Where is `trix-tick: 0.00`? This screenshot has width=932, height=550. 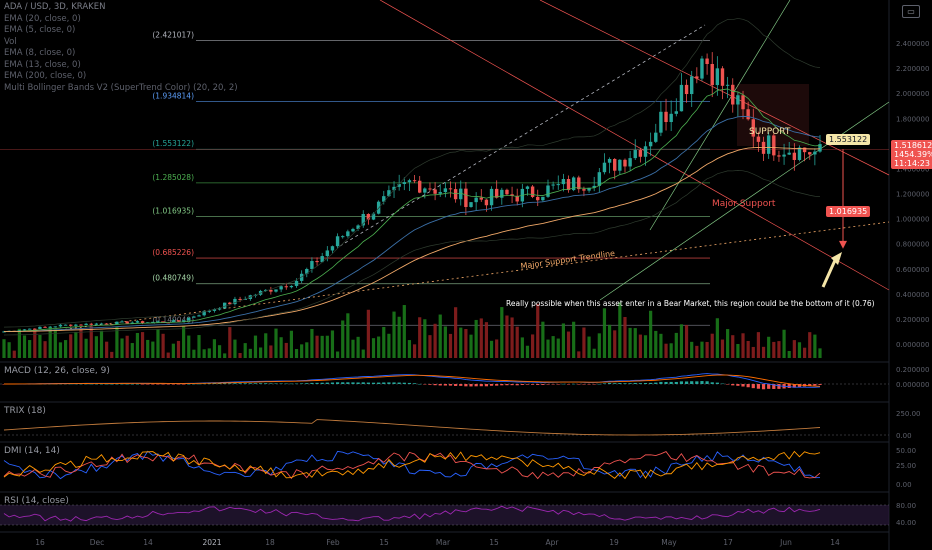
trix-tick: 0.00 is located at coordinates (904, 436).